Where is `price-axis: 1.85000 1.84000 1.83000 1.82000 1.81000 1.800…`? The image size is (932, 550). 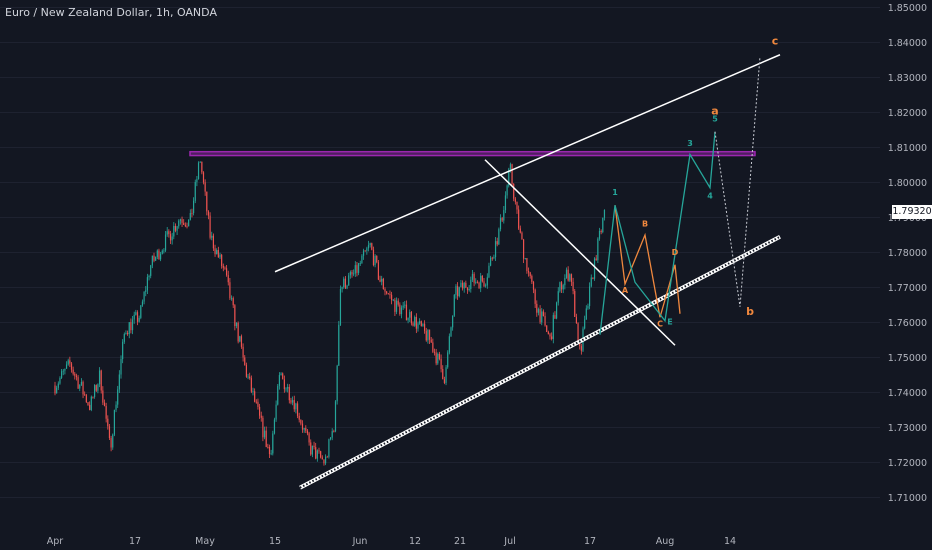
price-axis: 1.85000 1.84000 1.83000 1.82000 1.81000 1.800… is located at coordinates (906, 275).